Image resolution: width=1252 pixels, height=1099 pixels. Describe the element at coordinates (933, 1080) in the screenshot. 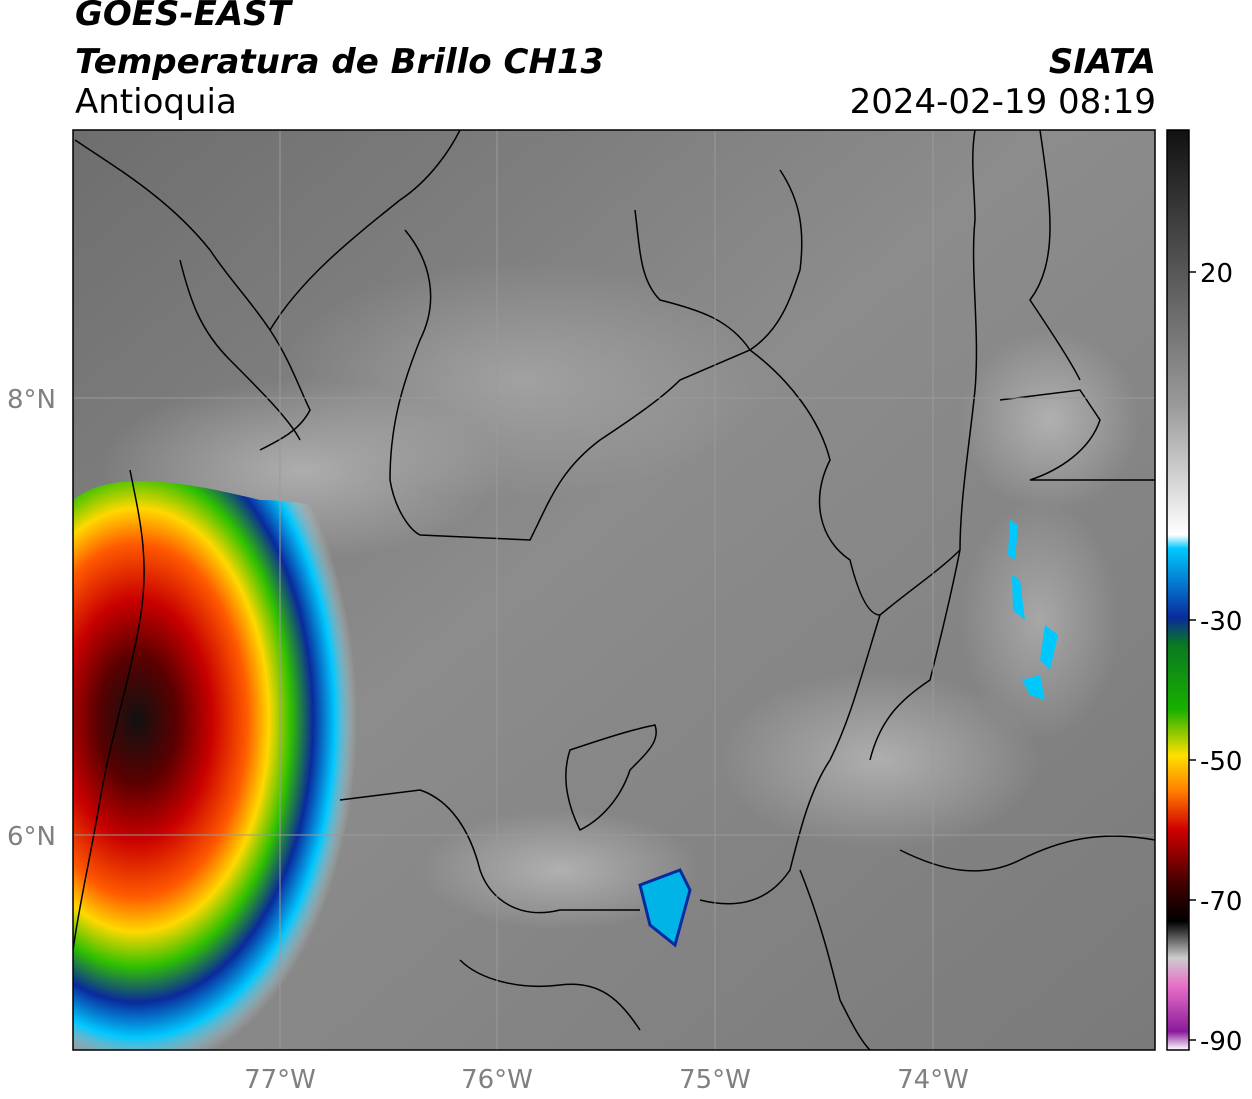

I see `lon-label-74w: 74°W` at that location.